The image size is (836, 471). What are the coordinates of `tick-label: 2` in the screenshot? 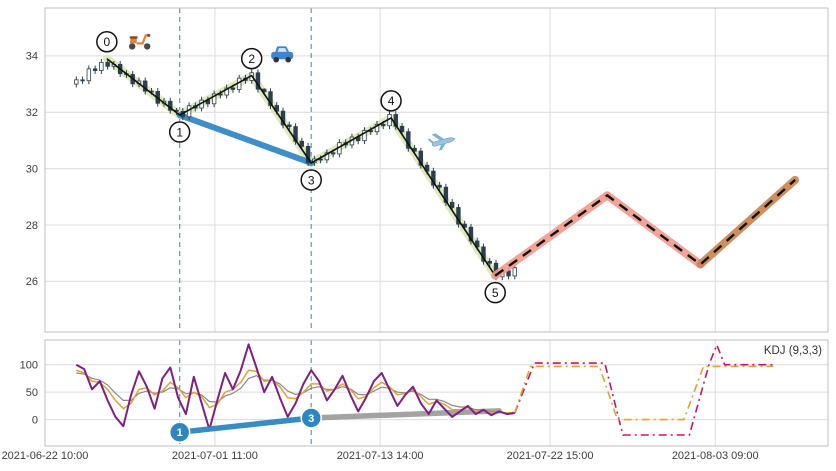 It's located at (251, 59).